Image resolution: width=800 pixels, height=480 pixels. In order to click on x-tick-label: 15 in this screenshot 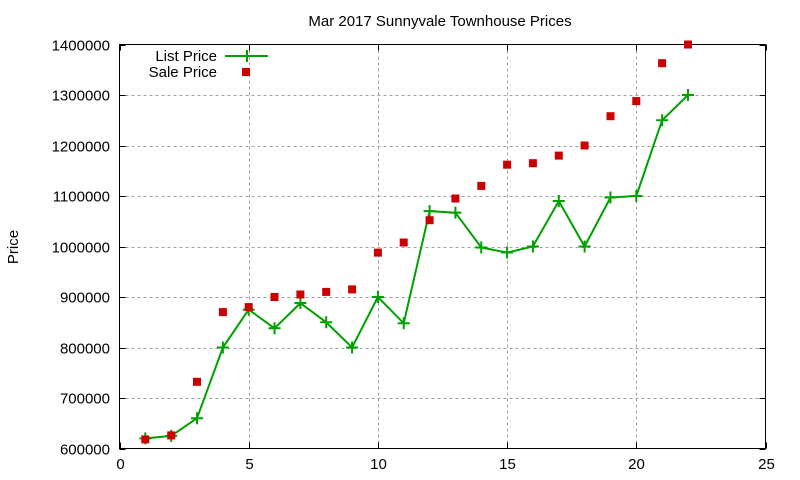, I will do `click(507, 464)`.